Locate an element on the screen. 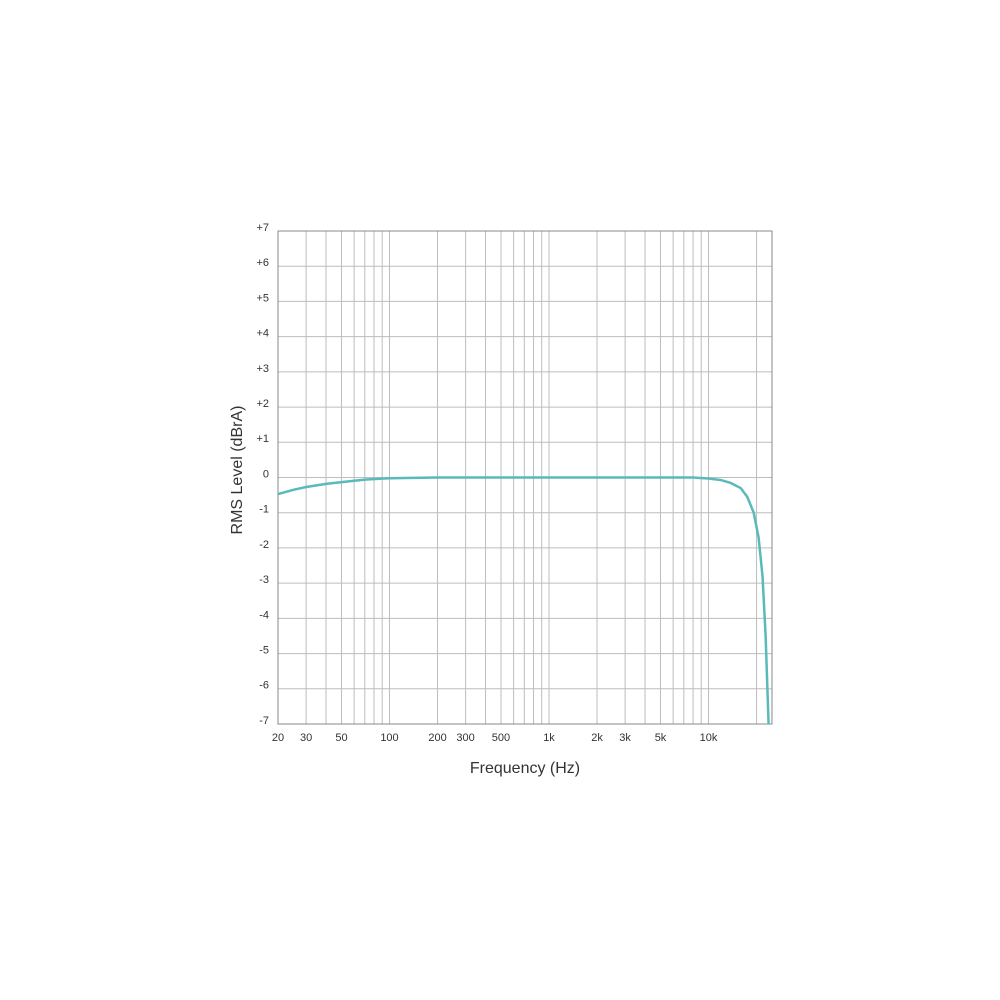 This screenshot has height=1000, width=1000. x-tick-label: 100 is located at coordinates (389, 738).